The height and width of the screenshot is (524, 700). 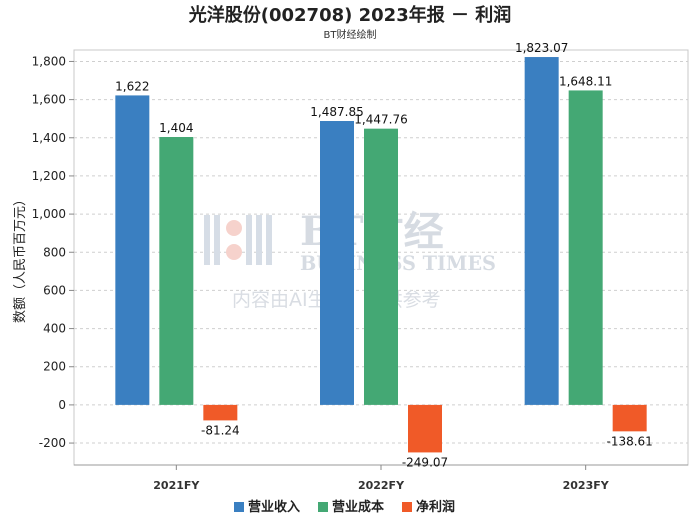 I want to click on data-label: 1,404, so click(x=176, y=128).